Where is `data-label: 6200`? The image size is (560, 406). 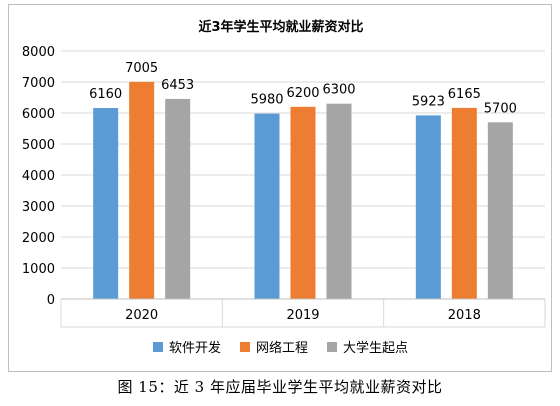
data-label: 6200 is located at coordinates (302, 93).